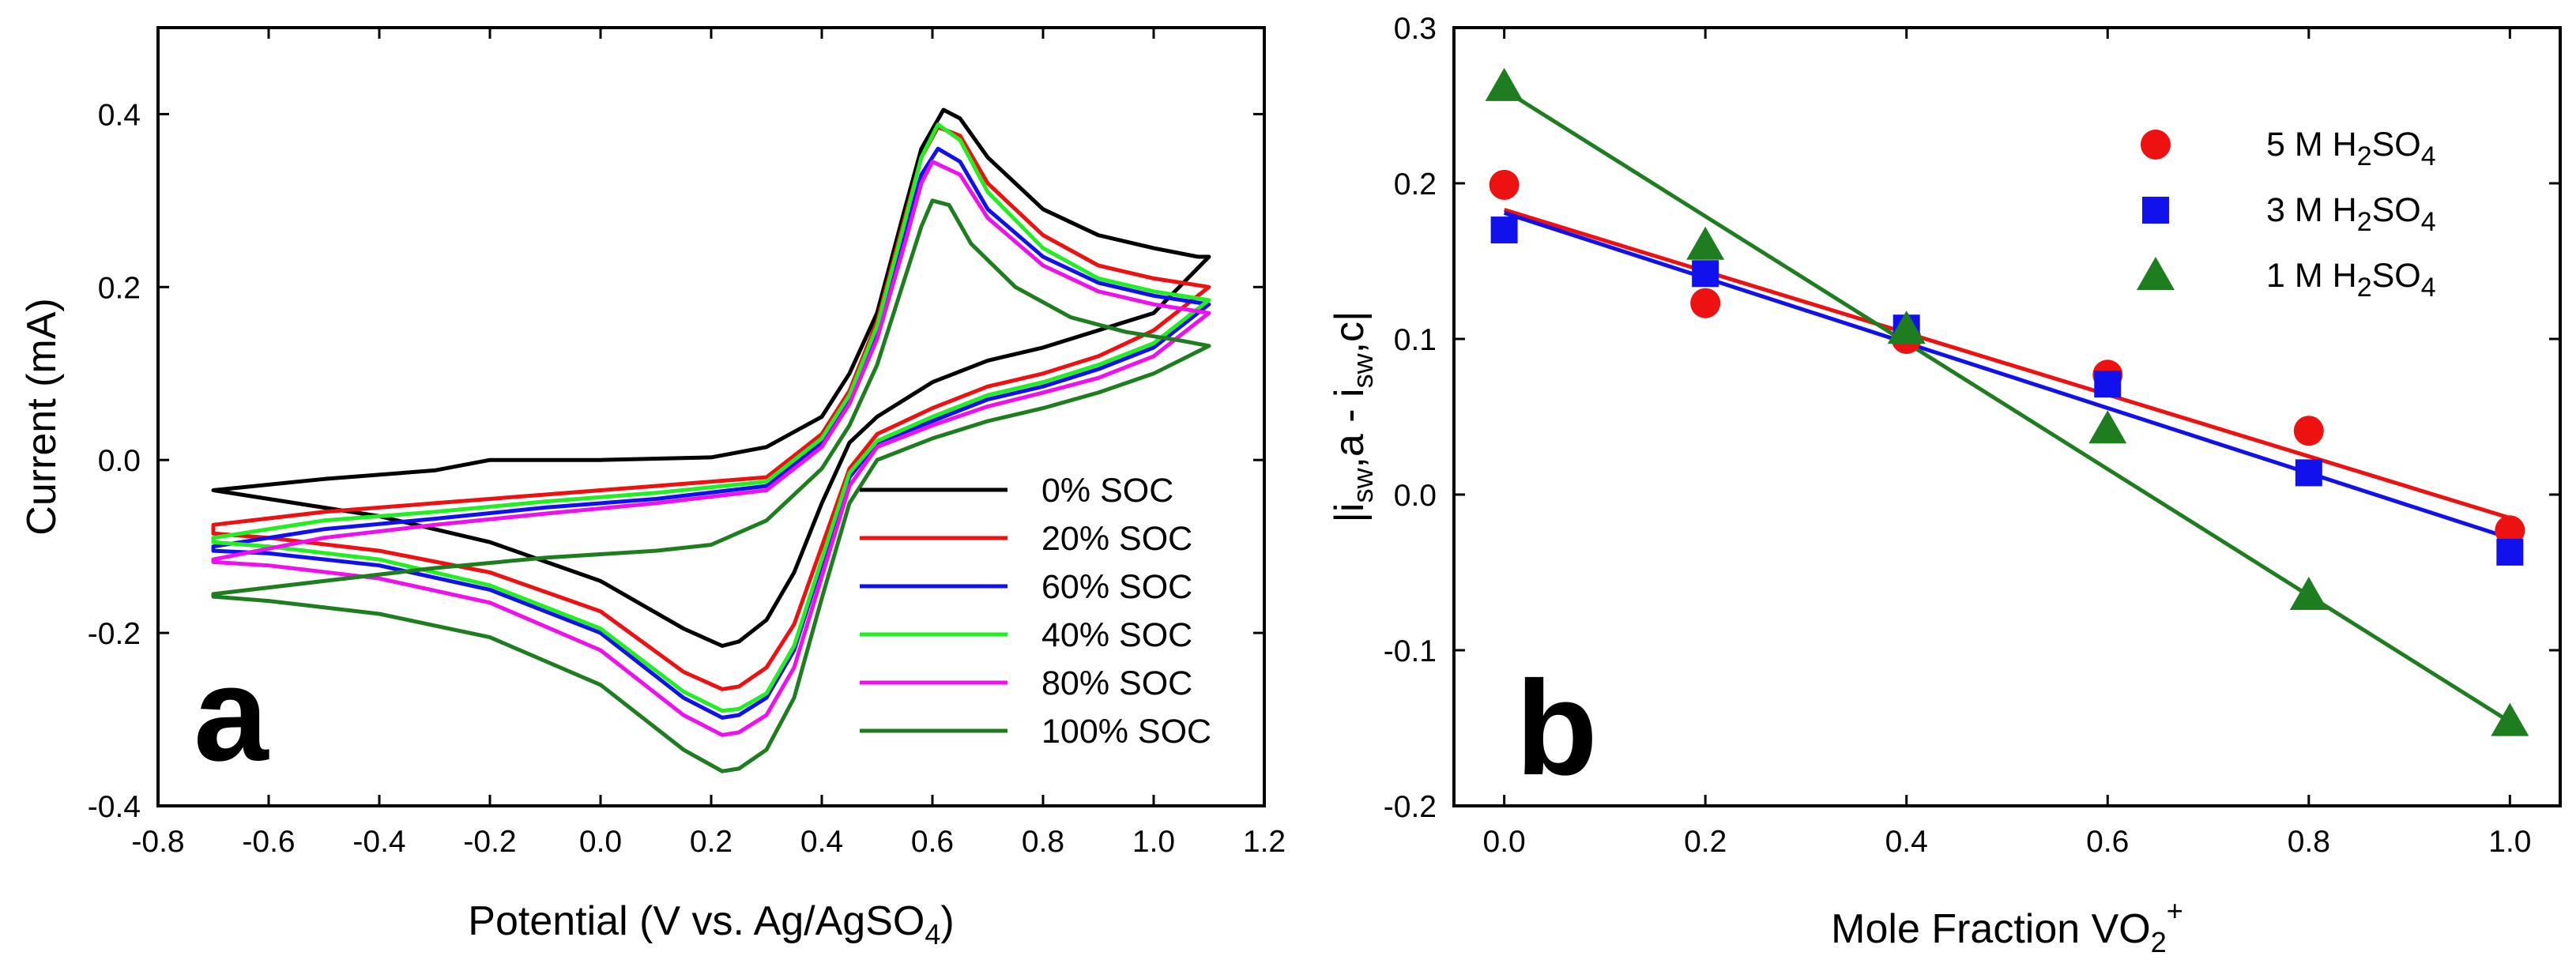 The height and width of the screenshot is (971, 2576). I want to click on panel-a-x-tick-label: -0.8, so click(157, 842).